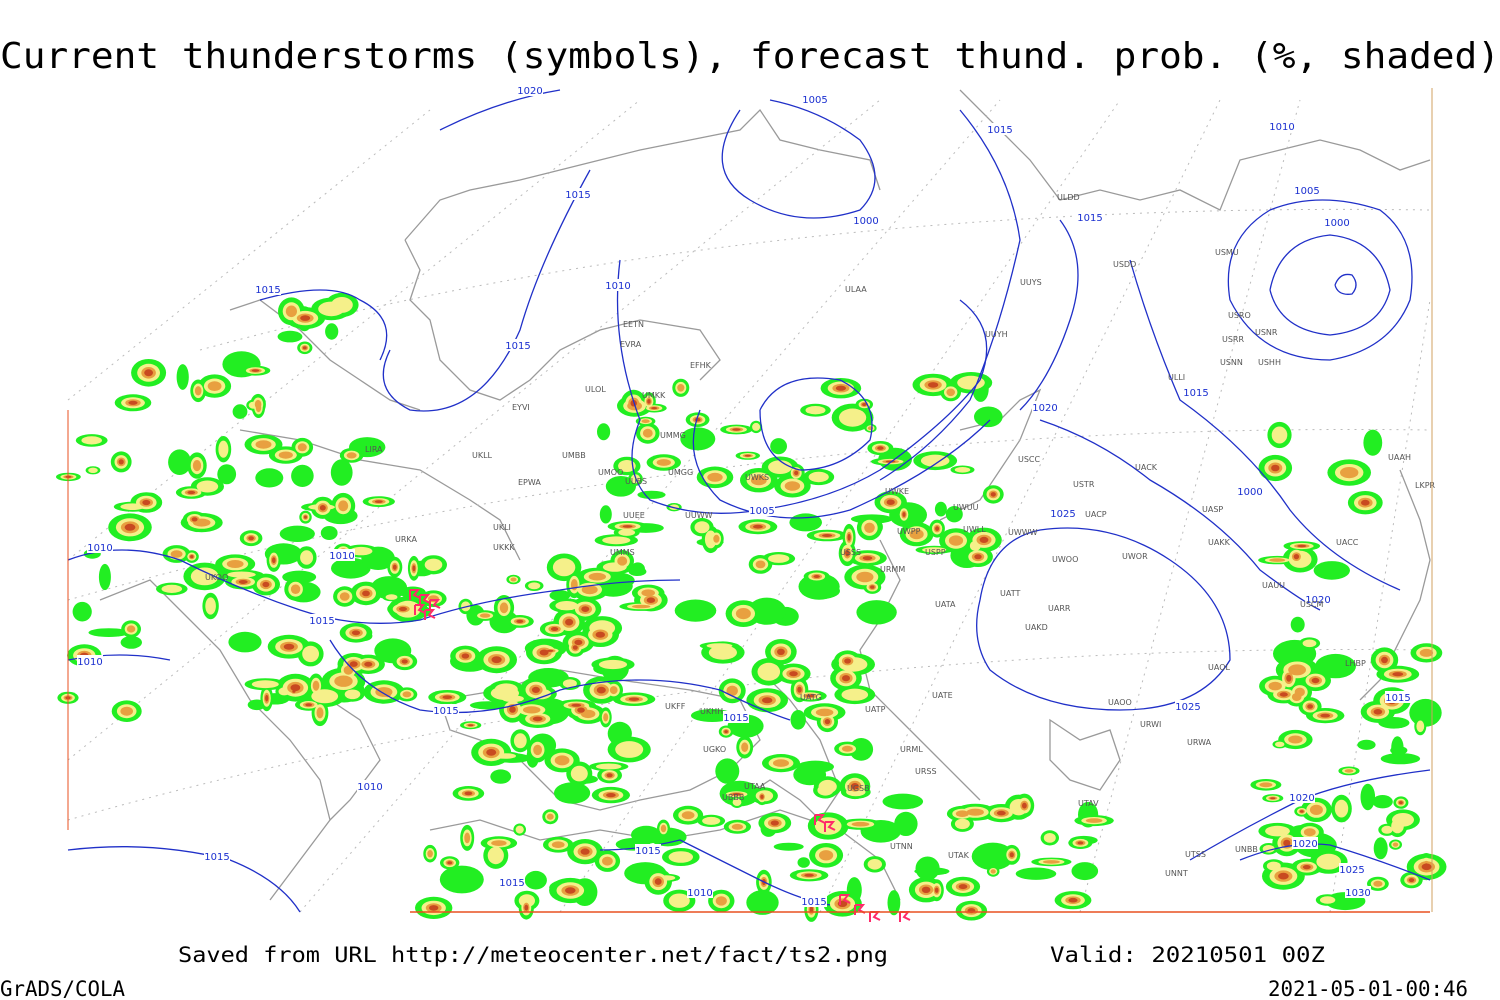  Describe the element at coordinates (974, 529) in the screenshot. I see `station-label: UWLL` at that location.